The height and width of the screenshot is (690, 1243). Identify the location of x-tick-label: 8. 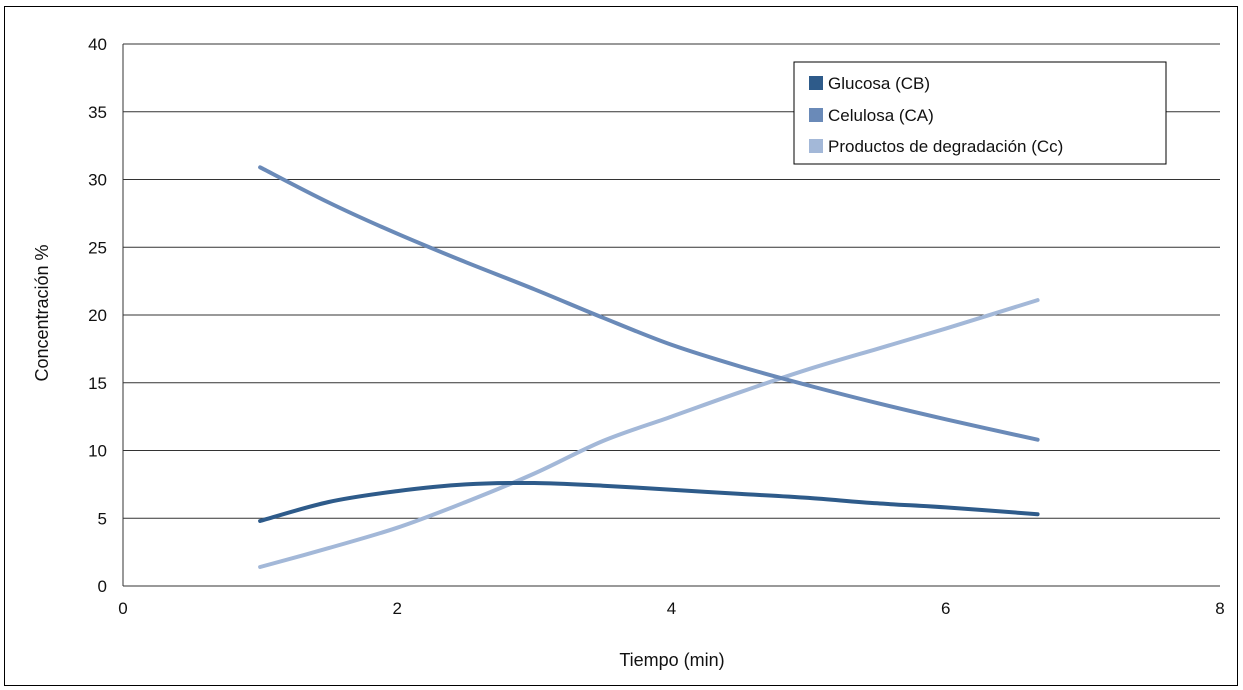
(1219, 608).